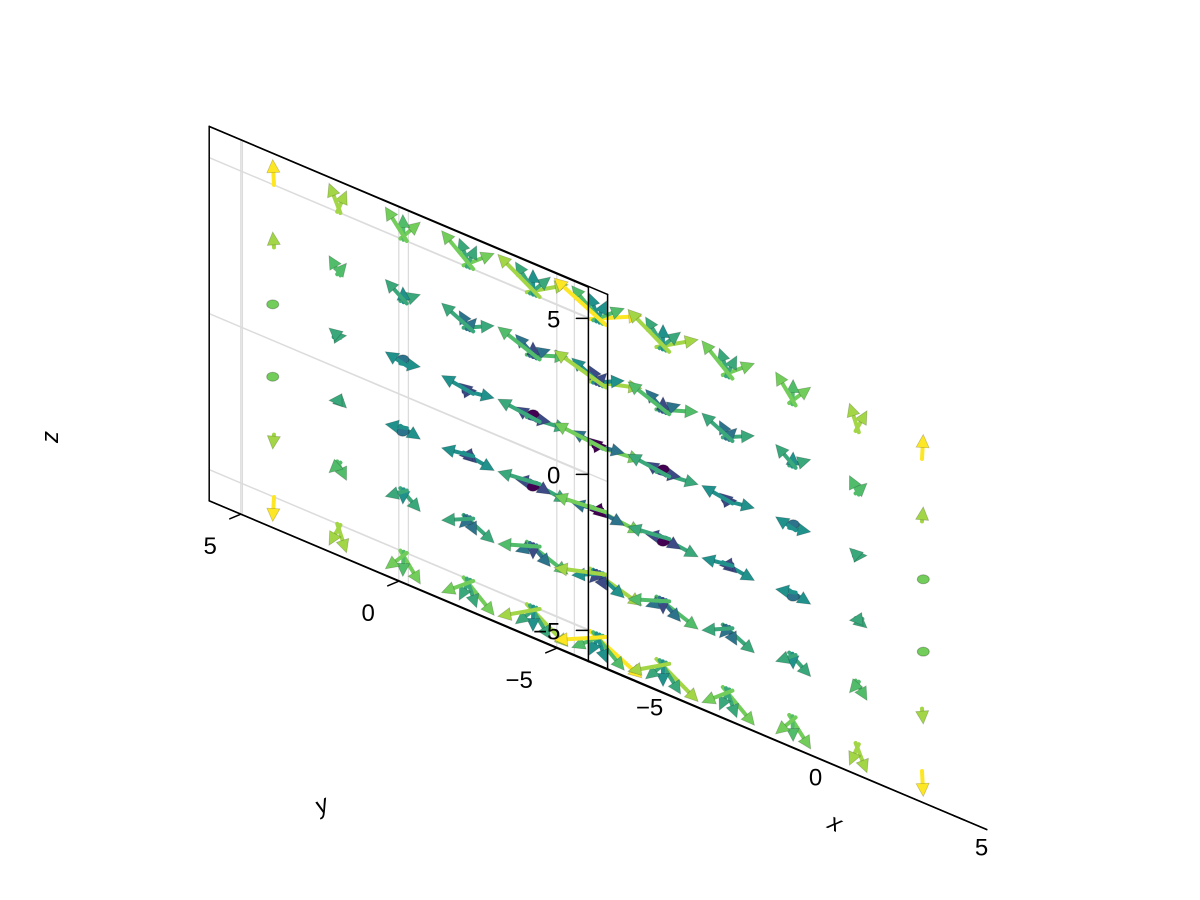 The image size is (1200, 900). I want to click on y-tick-label: 0, so click(367, 613).